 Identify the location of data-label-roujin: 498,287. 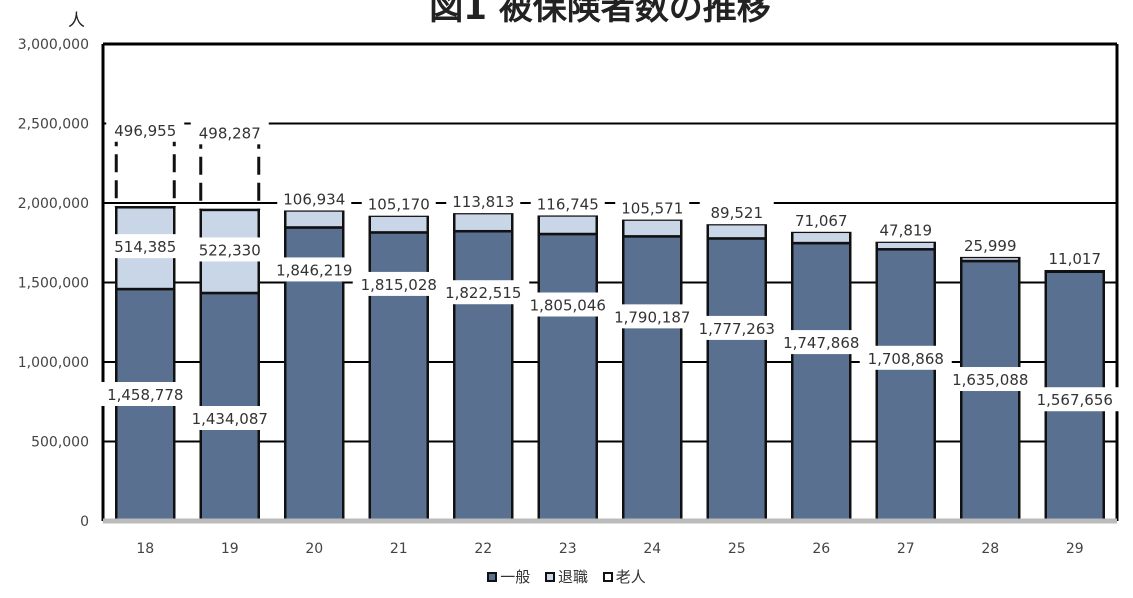
(230, 133).